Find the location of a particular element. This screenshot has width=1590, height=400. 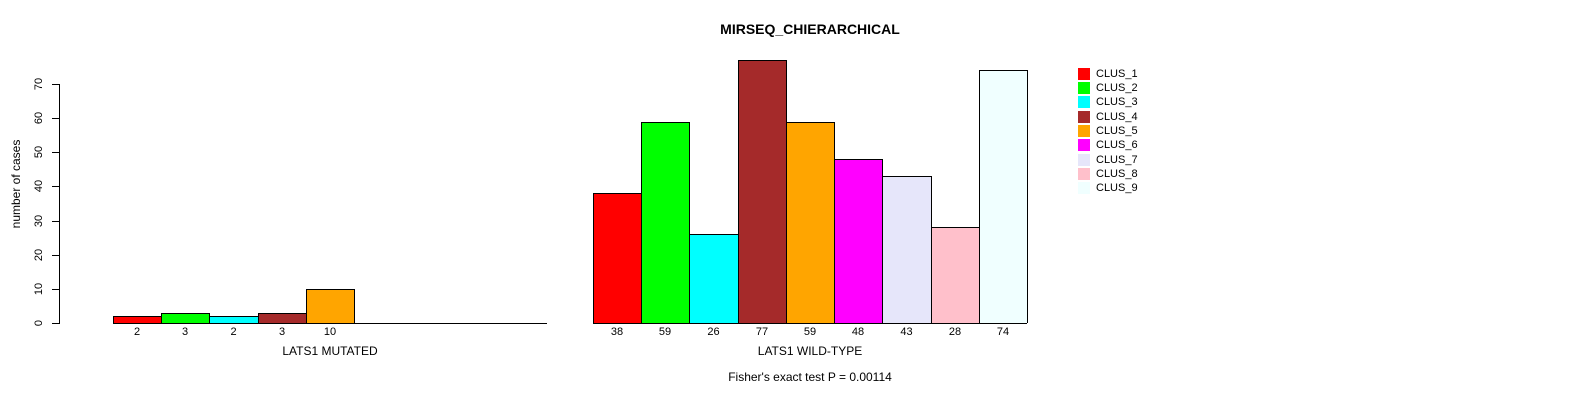

bar-value-label: 48 is located at coordinates (858, 332).